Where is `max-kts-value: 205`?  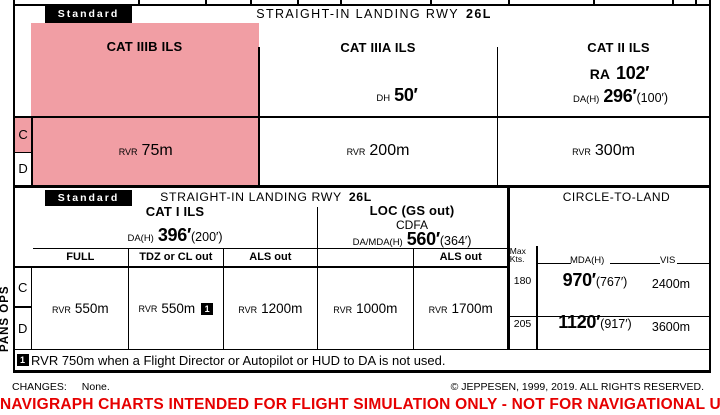 max-kts-value: 205 is located at coordinates (522, 324).